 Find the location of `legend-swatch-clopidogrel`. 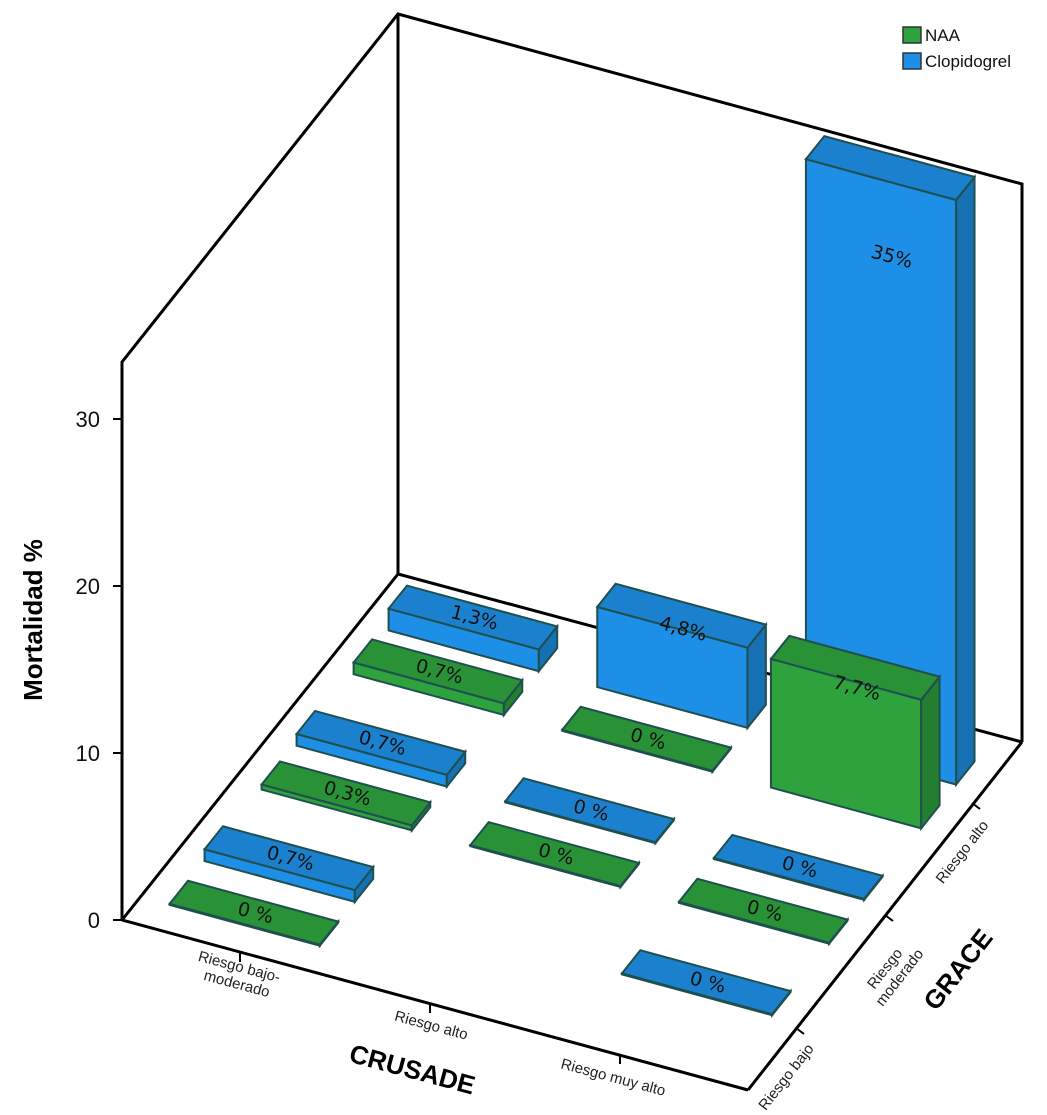

legend-swatch-clopidogrel is located at coordinates (912, 61).